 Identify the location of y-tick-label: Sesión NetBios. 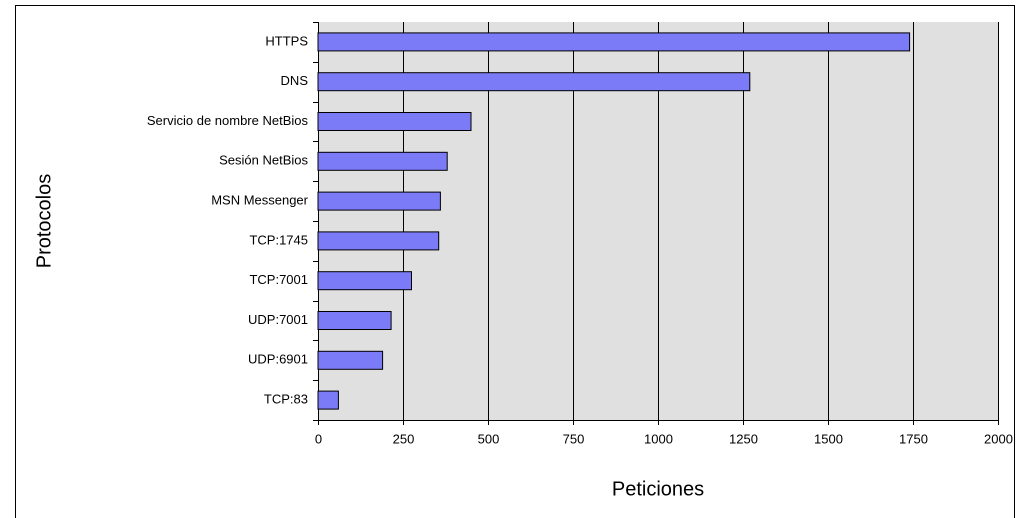
(263, 160).